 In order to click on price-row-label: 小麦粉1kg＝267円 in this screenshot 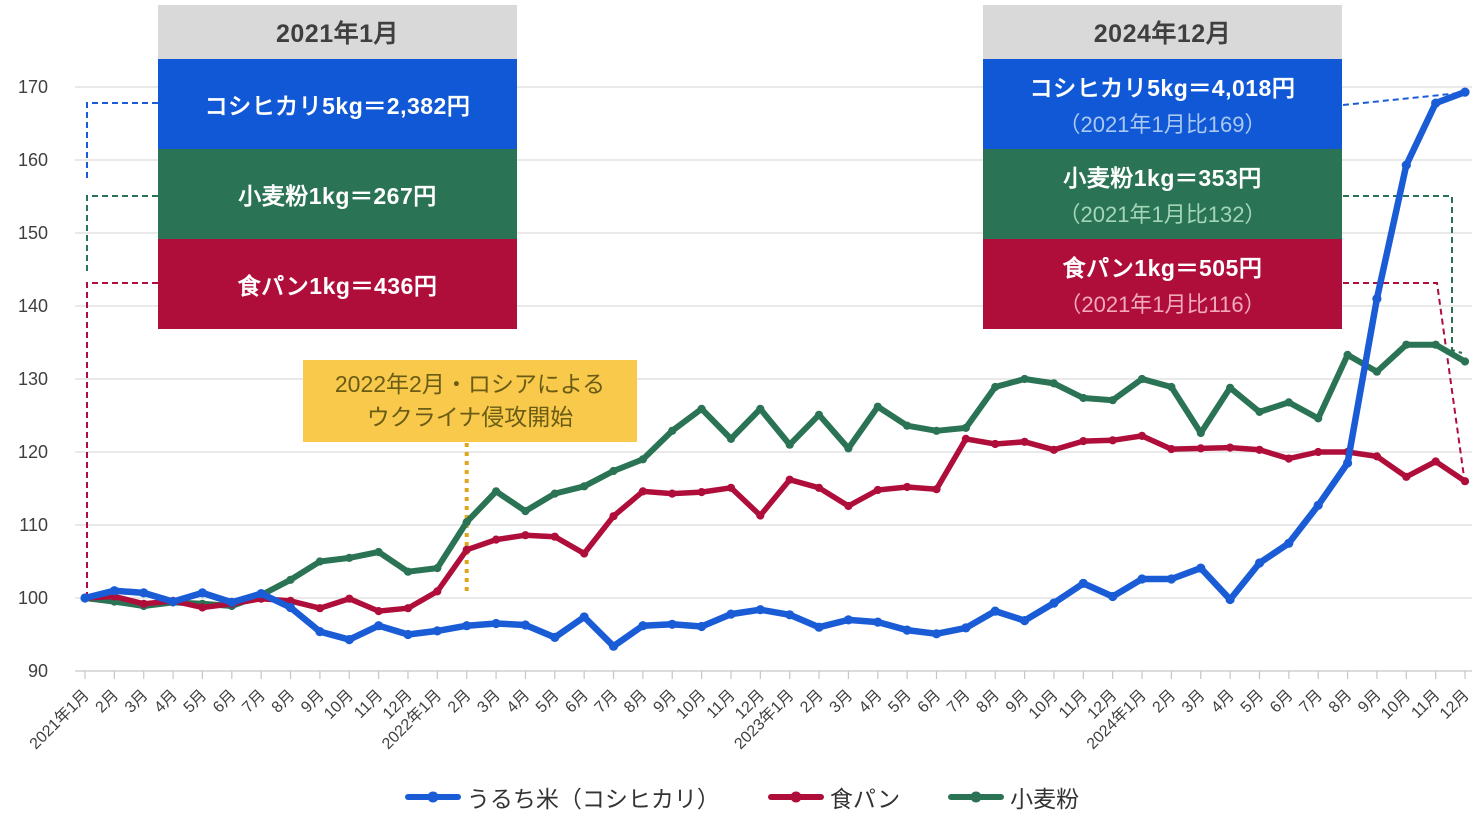, I will do `click(337, 196)`.